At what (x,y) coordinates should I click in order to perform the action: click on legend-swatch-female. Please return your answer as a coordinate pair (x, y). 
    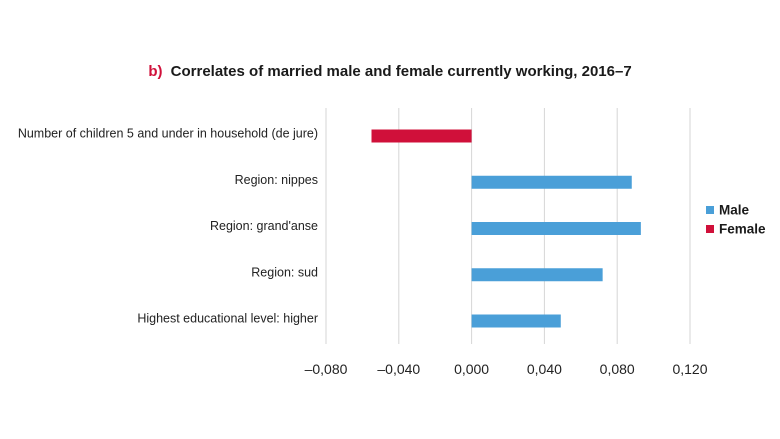
    Looking at the image, I should click on (710, 229).